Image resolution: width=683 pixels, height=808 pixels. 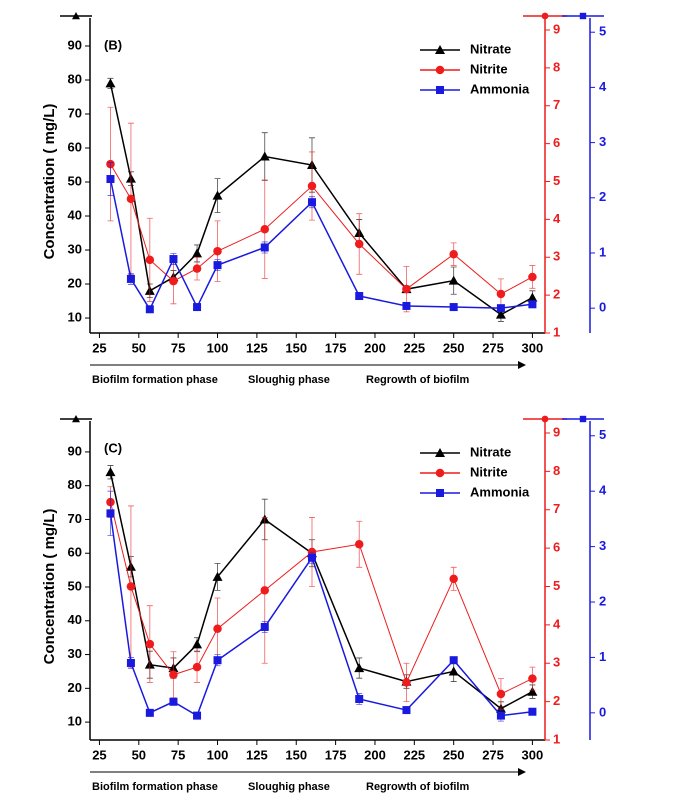 I want to click on phase-label: Regrowth of biofilm, so click(x=417, y=787).